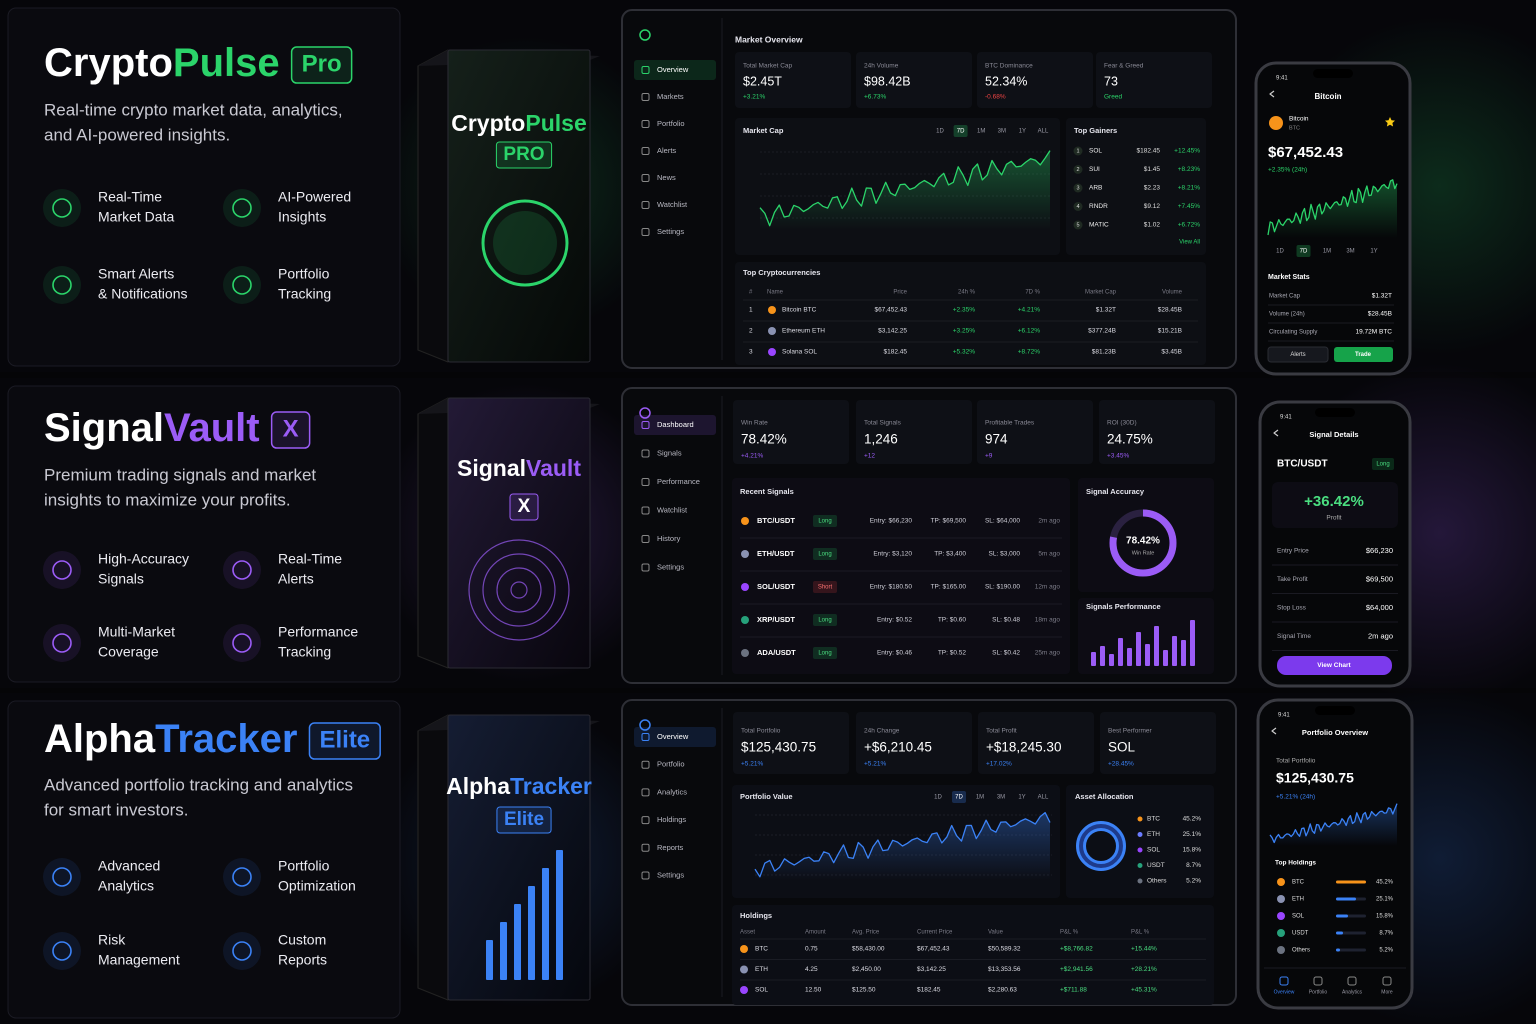  Describe the element at coordinates (1189, 243) in the screenshot. I see `view-all-link: View All` at that location.